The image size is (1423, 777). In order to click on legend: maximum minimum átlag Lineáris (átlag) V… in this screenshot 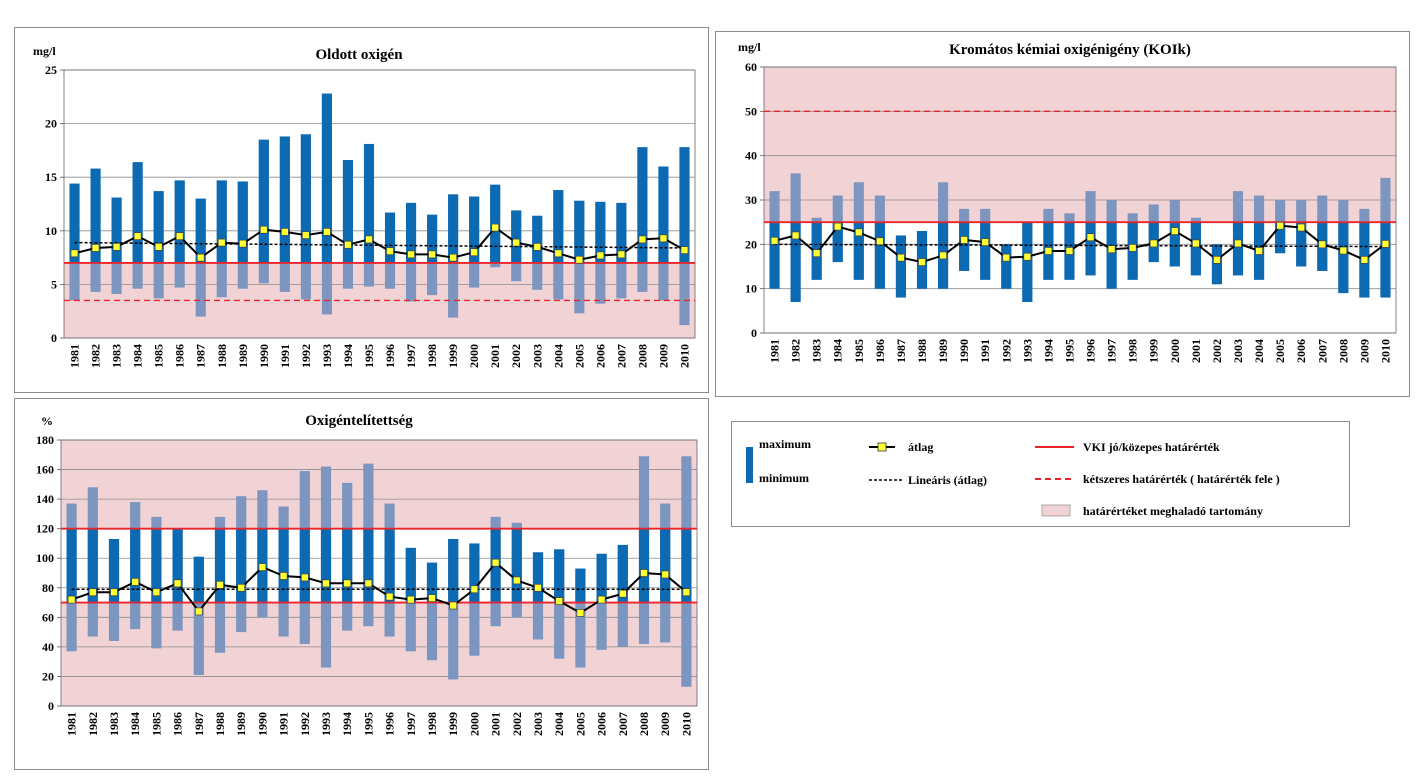, I will do `click(1040, 474)`.